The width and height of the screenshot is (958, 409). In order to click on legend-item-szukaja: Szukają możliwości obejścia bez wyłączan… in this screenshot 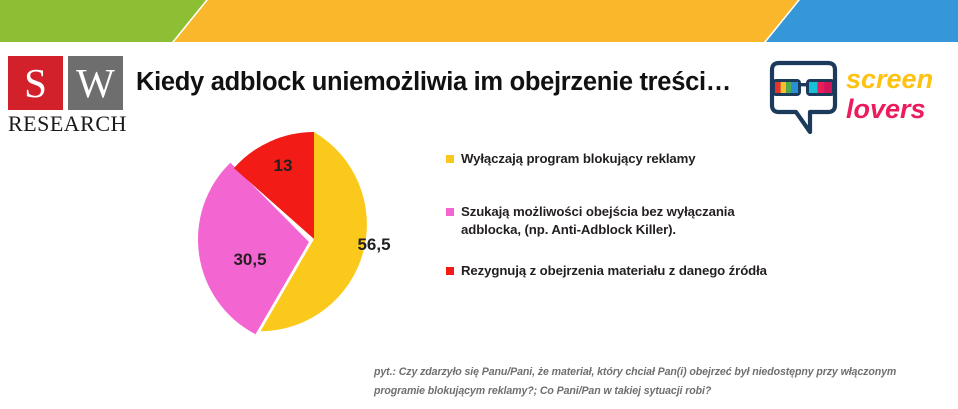, I will do `click(611, 221)`.